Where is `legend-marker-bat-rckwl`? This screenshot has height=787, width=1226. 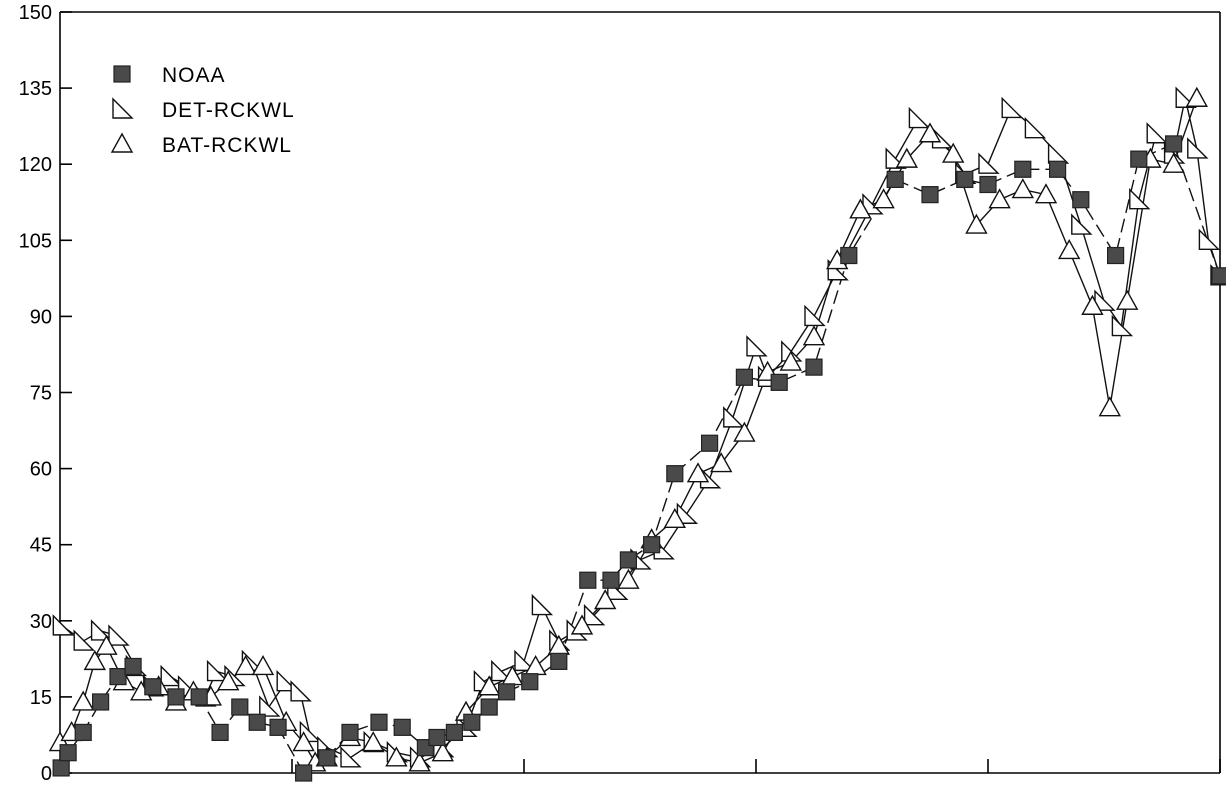 legend-marker-bat-rckwl is located at coordinates (122, 142).